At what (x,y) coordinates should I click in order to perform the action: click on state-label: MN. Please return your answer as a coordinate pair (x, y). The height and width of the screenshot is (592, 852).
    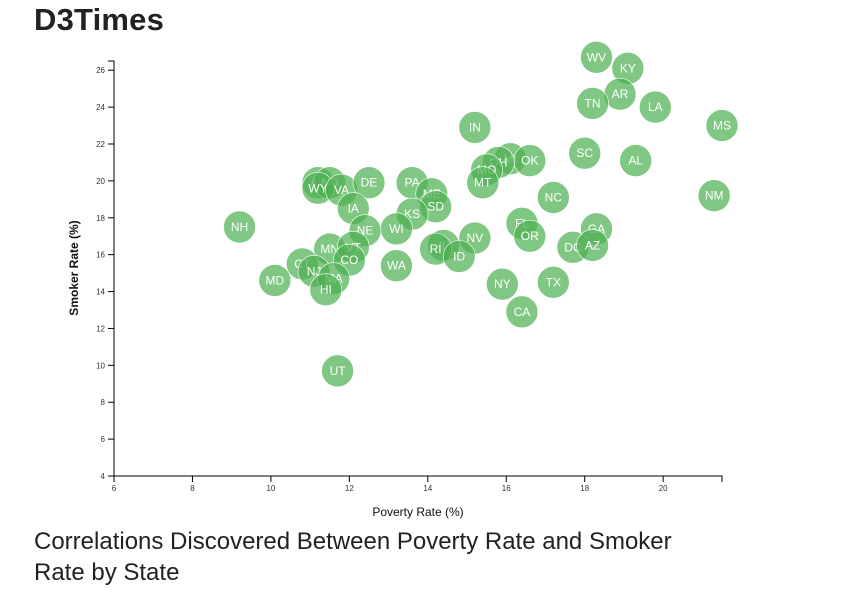
    Looking at the image, I should click on (329, 249).